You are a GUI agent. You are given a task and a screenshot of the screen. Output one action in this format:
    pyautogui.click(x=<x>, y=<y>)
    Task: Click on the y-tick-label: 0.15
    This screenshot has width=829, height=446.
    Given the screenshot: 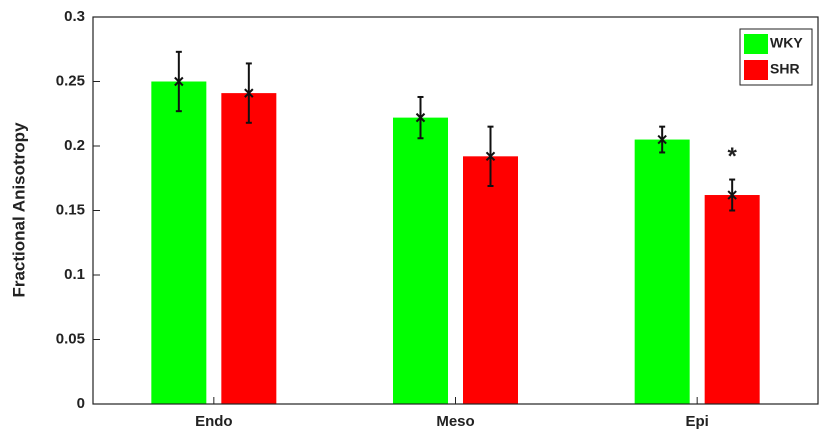 What is the action you would take?
    pyautogui.click(x=70, y=209)
    